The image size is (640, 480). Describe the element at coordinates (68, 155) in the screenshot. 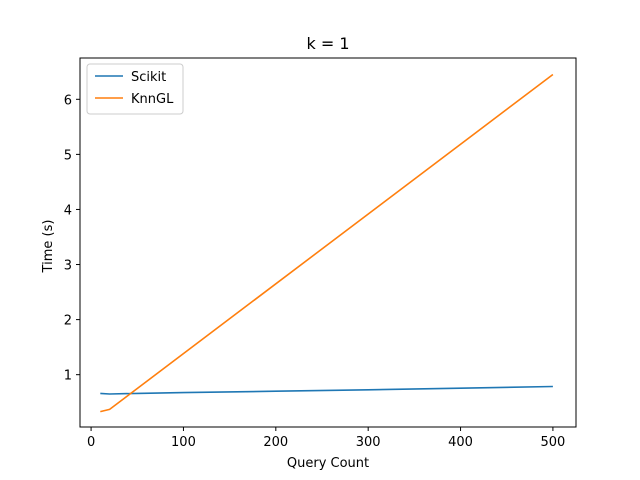

I see `y-tick-label: 5` at that location.